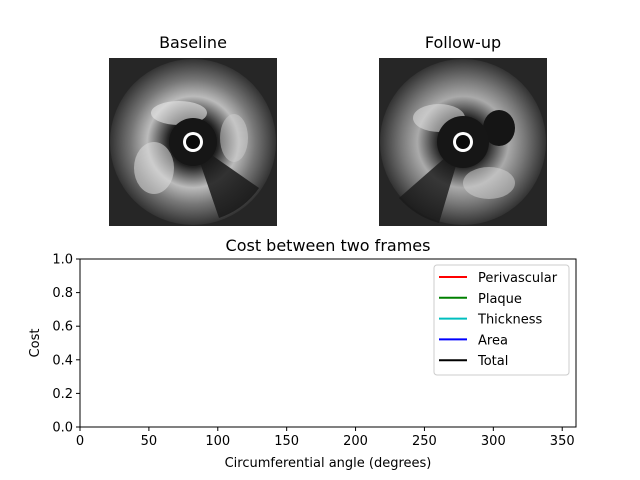 The height and width of the screenshot is (480, 640). What do you see at coordinates (492, 361) in the screenshot?
I see `legend-label-total: Total` at bounding box center [492, 361].